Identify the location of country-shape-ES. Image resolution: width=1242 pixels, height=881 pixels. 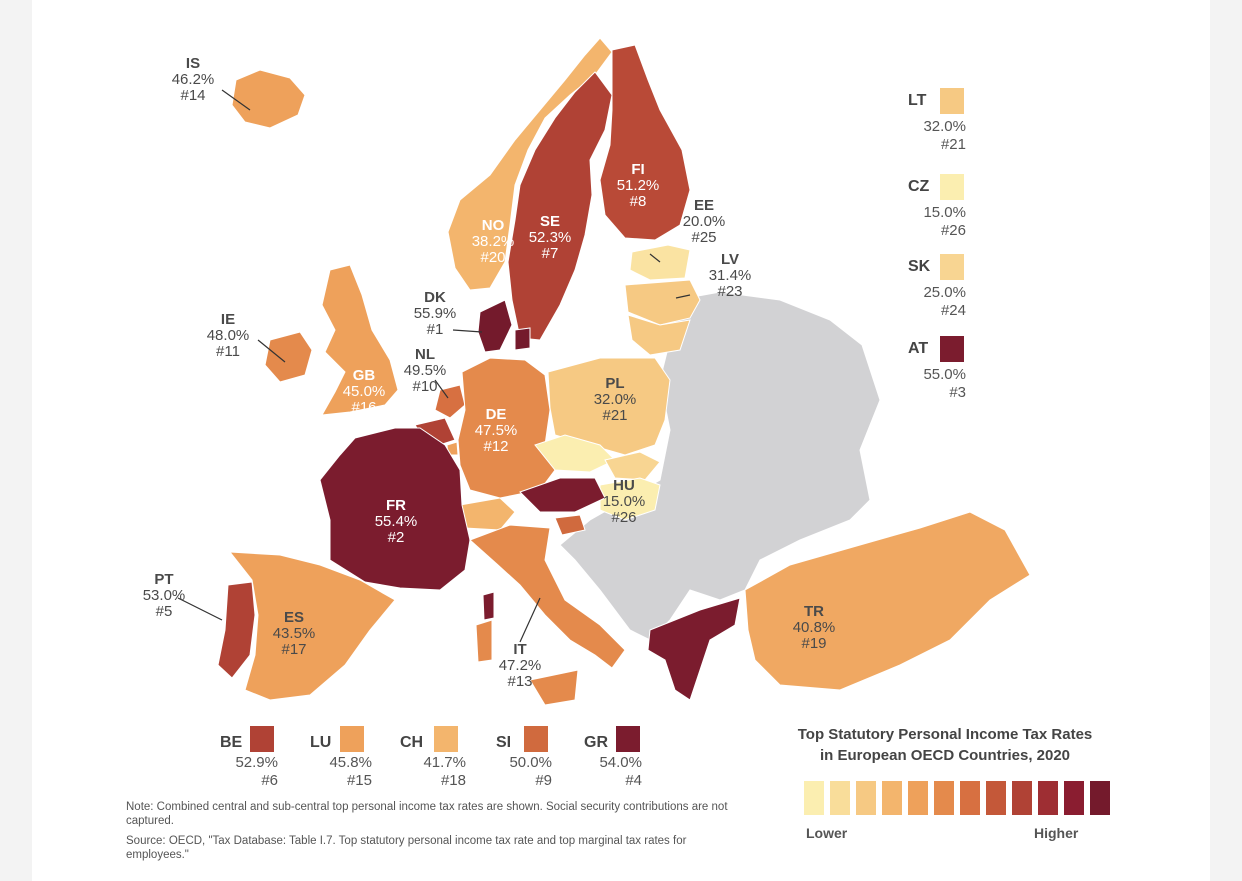
(312, 626).